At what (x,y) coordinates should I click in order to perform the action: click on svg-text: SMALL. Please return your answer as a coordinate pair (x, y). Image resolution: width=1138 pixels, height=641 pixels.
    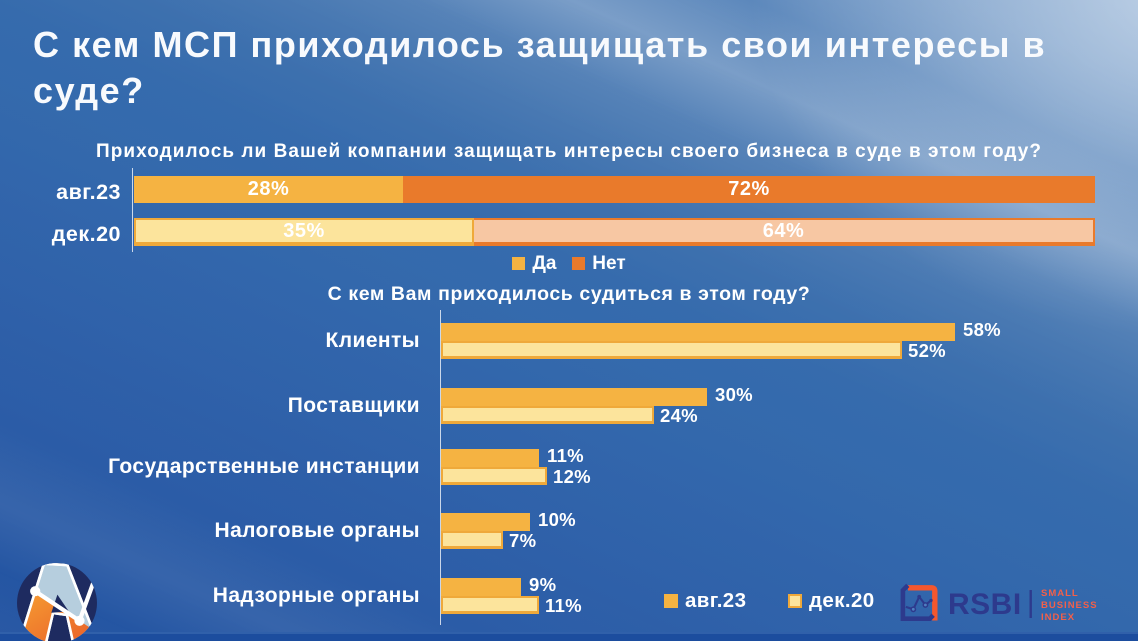
    Looking at the image, I should click on (1060, 593).